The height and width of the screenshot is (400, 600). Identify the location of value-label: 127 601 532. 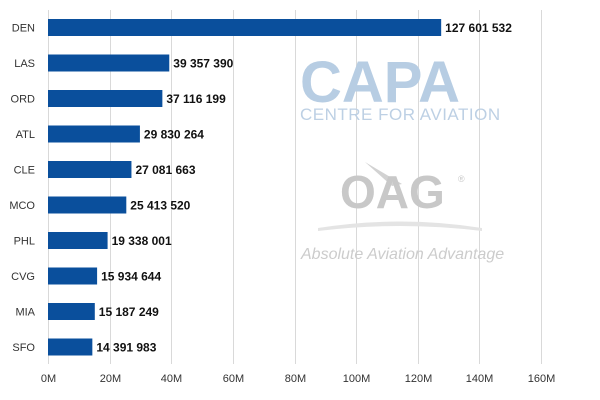
(478, 28).